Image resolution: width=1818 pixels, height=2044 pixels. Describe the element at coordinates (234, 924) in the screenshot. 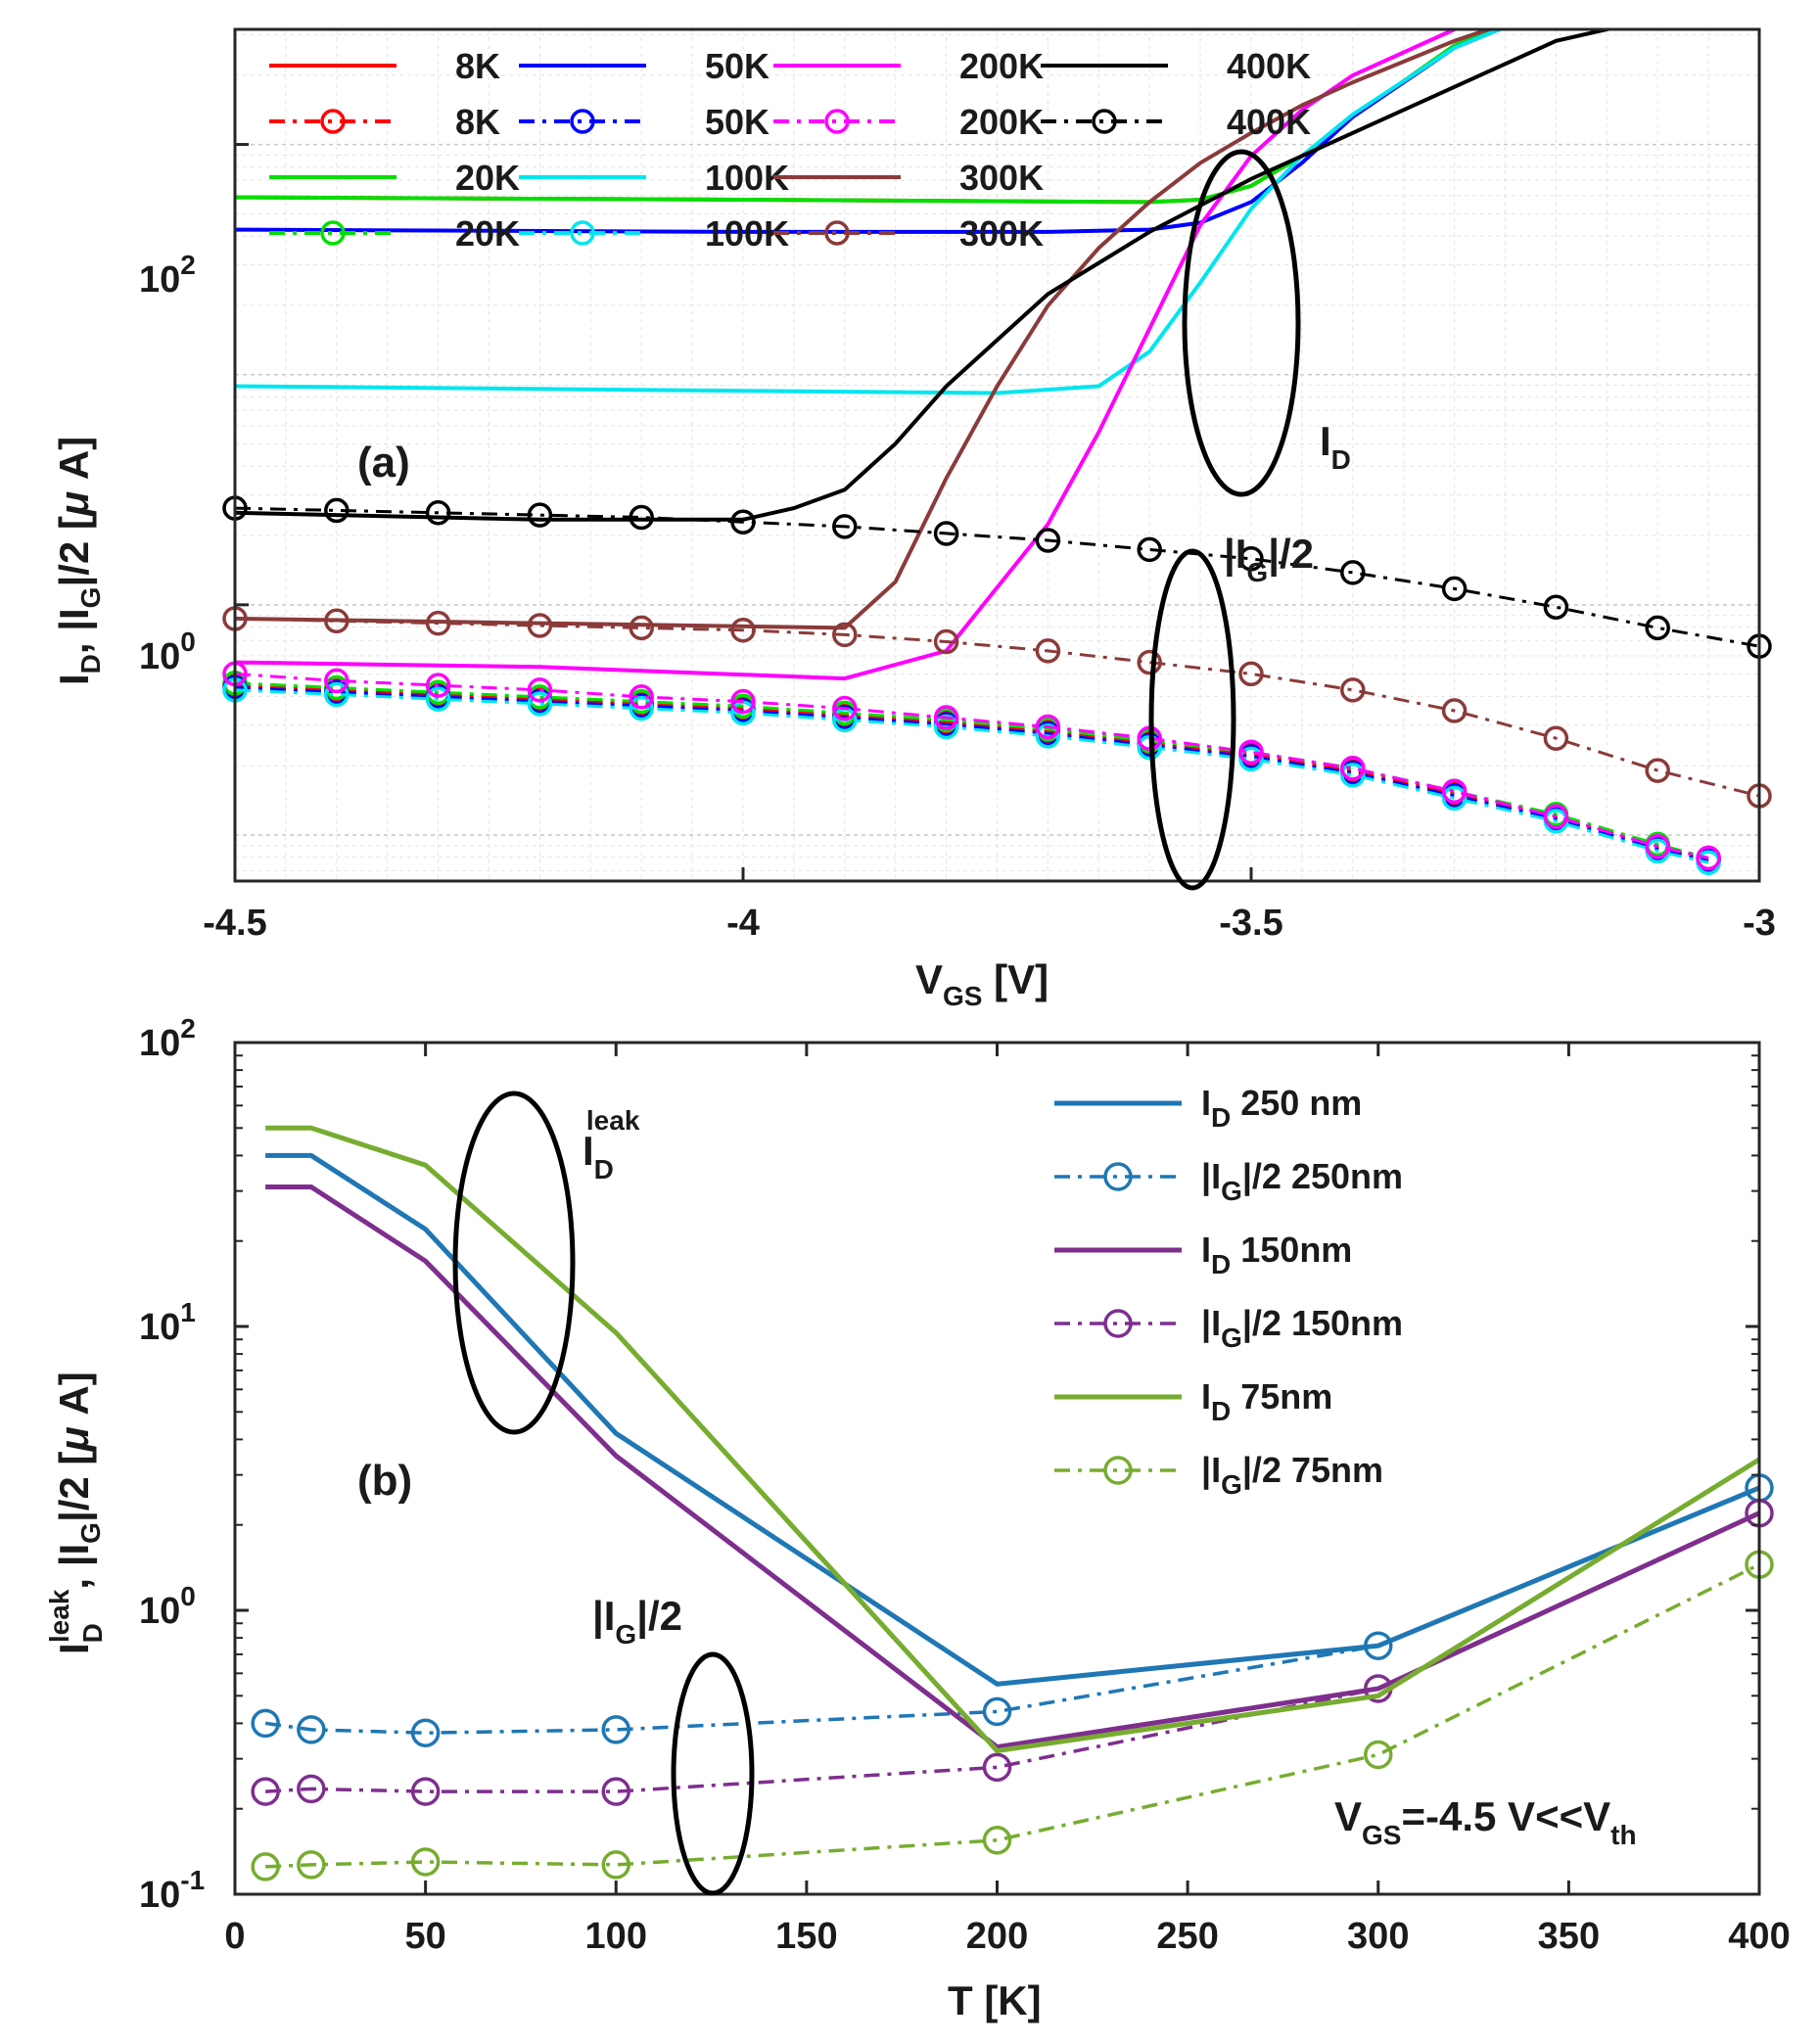

I see `panel-a-xtick-label: -4.5` at that location.